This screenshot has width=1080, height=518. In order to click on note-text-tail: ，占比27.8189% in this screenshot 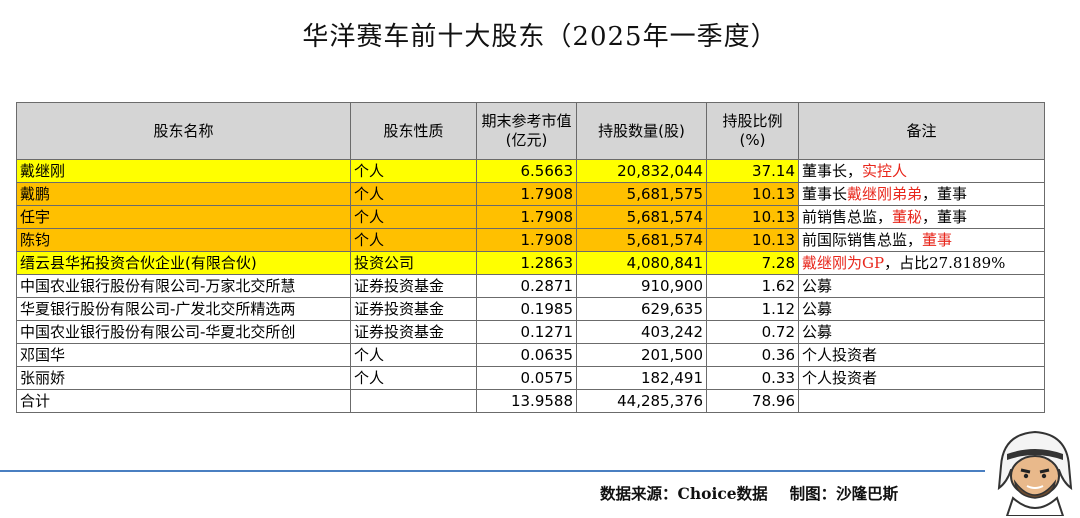, I will do `click(945, 262)`.